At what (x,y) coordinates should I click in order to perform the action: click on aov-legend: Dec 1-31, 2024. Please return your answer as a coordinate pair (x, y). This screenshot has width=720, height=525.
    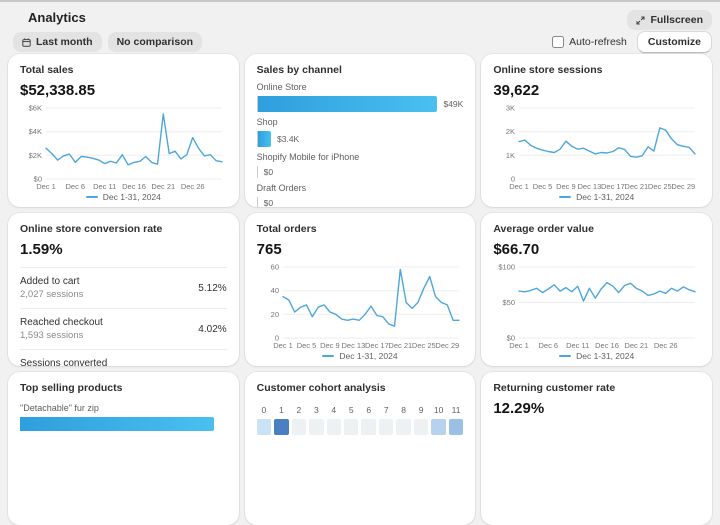
    Looking at the image, I should click on (596, 356).